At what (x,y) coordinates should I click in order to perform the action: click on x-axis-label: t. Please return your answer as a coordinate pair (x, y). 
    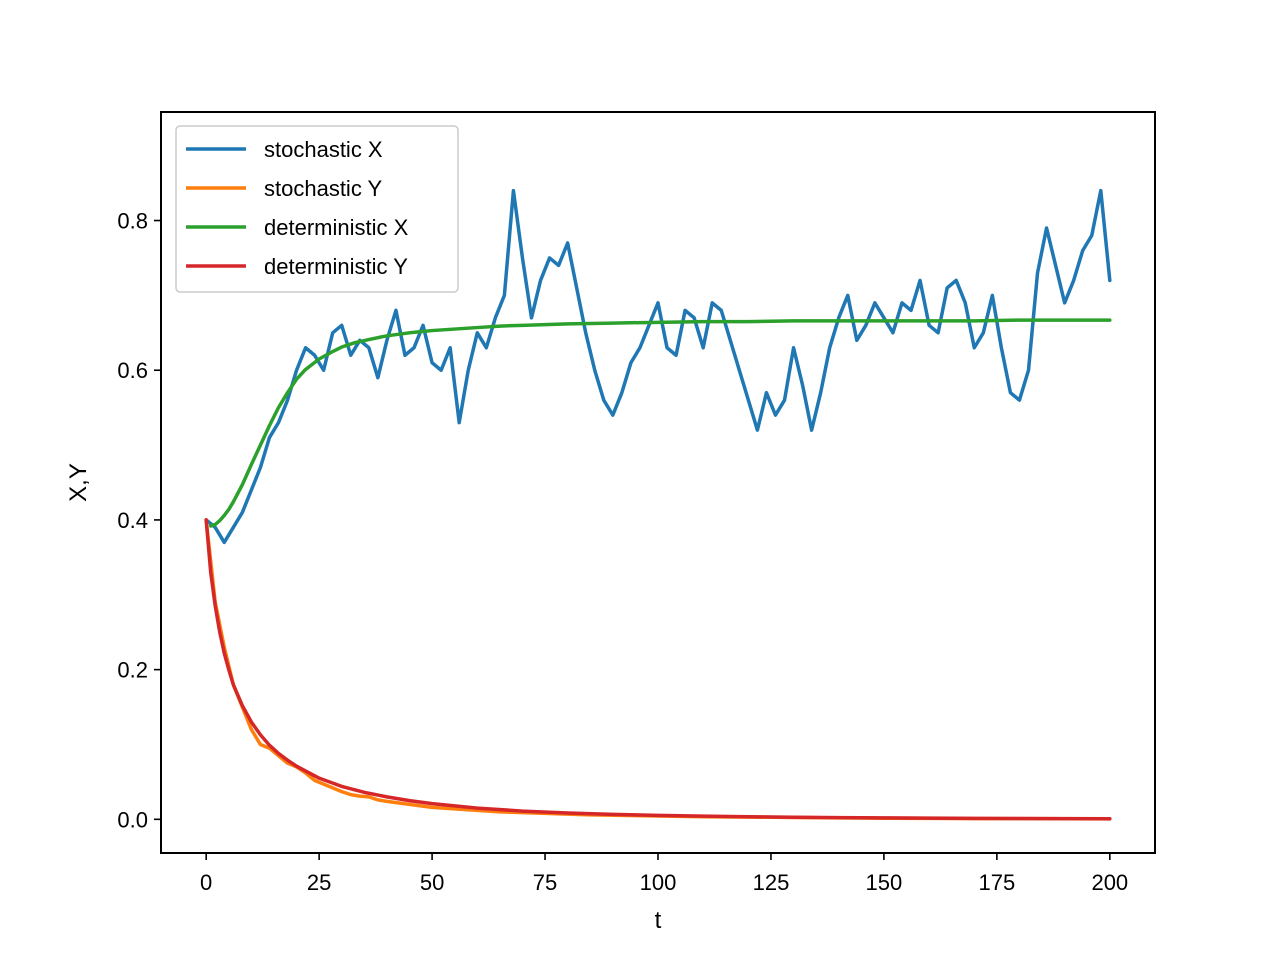
    Looking at the image, I should click on (658, 920).